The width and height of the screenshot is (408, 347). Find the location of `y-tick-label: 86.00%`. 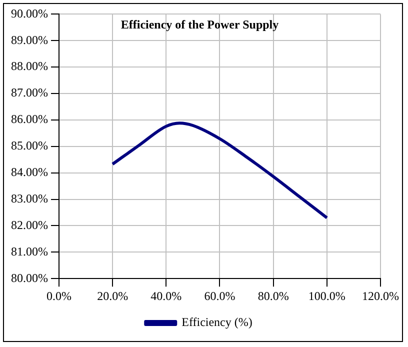

y-tick-label: 86.00% is located at coordinates (29, 119).